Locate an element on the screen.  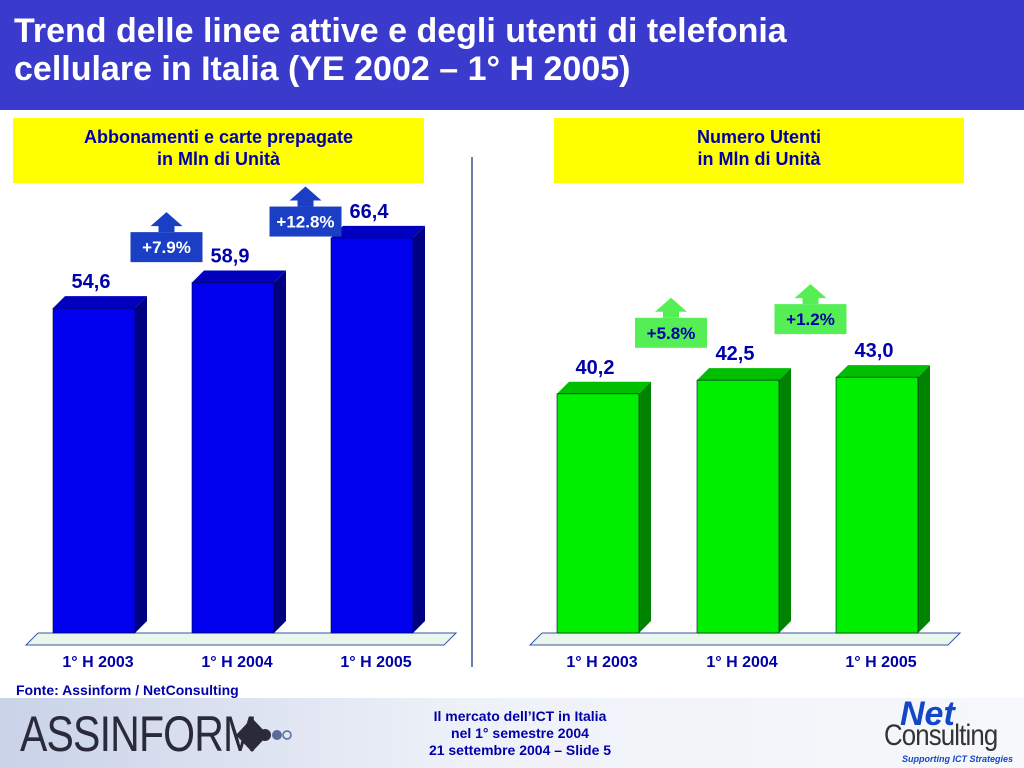
chart1-tick-label-1: 1° H 2003 is located at coordinates (97, 662).